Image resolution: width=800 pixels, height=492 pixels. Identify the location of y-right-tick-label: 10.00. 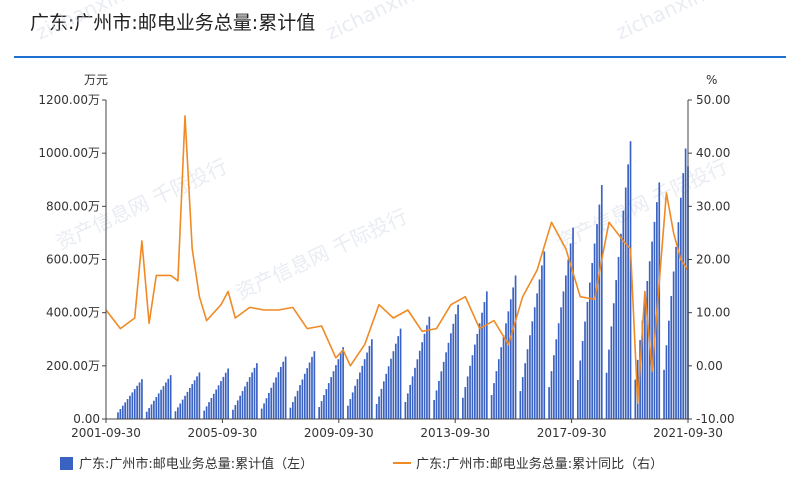
(713, 313).